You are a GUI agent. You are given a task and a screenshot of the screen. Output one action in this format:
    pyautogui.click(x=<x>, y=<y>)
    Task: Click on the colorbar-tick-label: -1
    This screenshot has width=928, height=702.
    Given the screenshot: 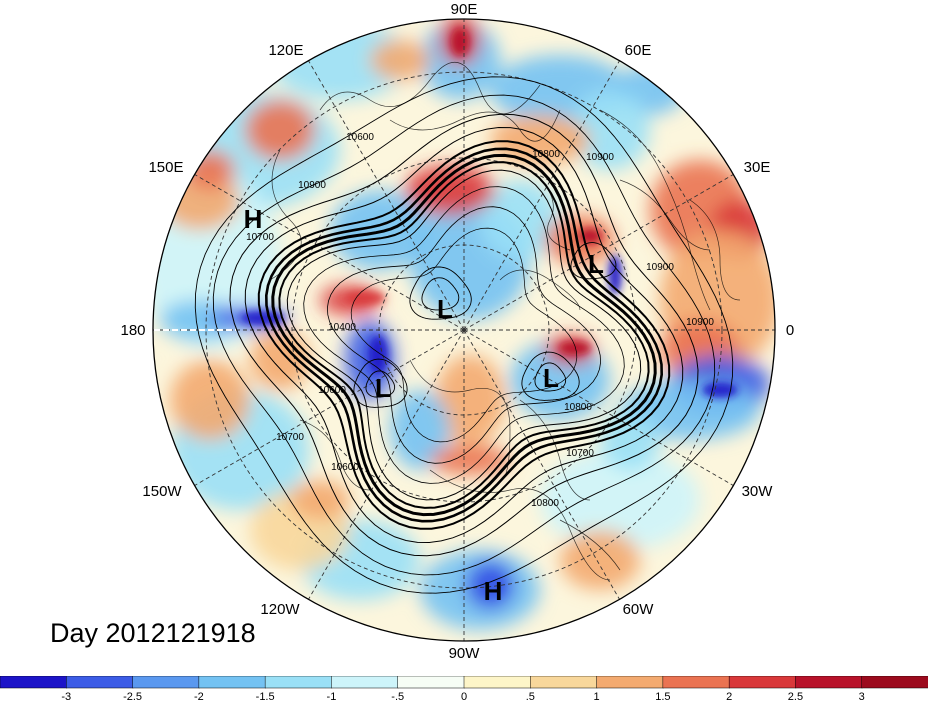 What is the action you would take?
    pyautogui.click(x=332, y=696)
    